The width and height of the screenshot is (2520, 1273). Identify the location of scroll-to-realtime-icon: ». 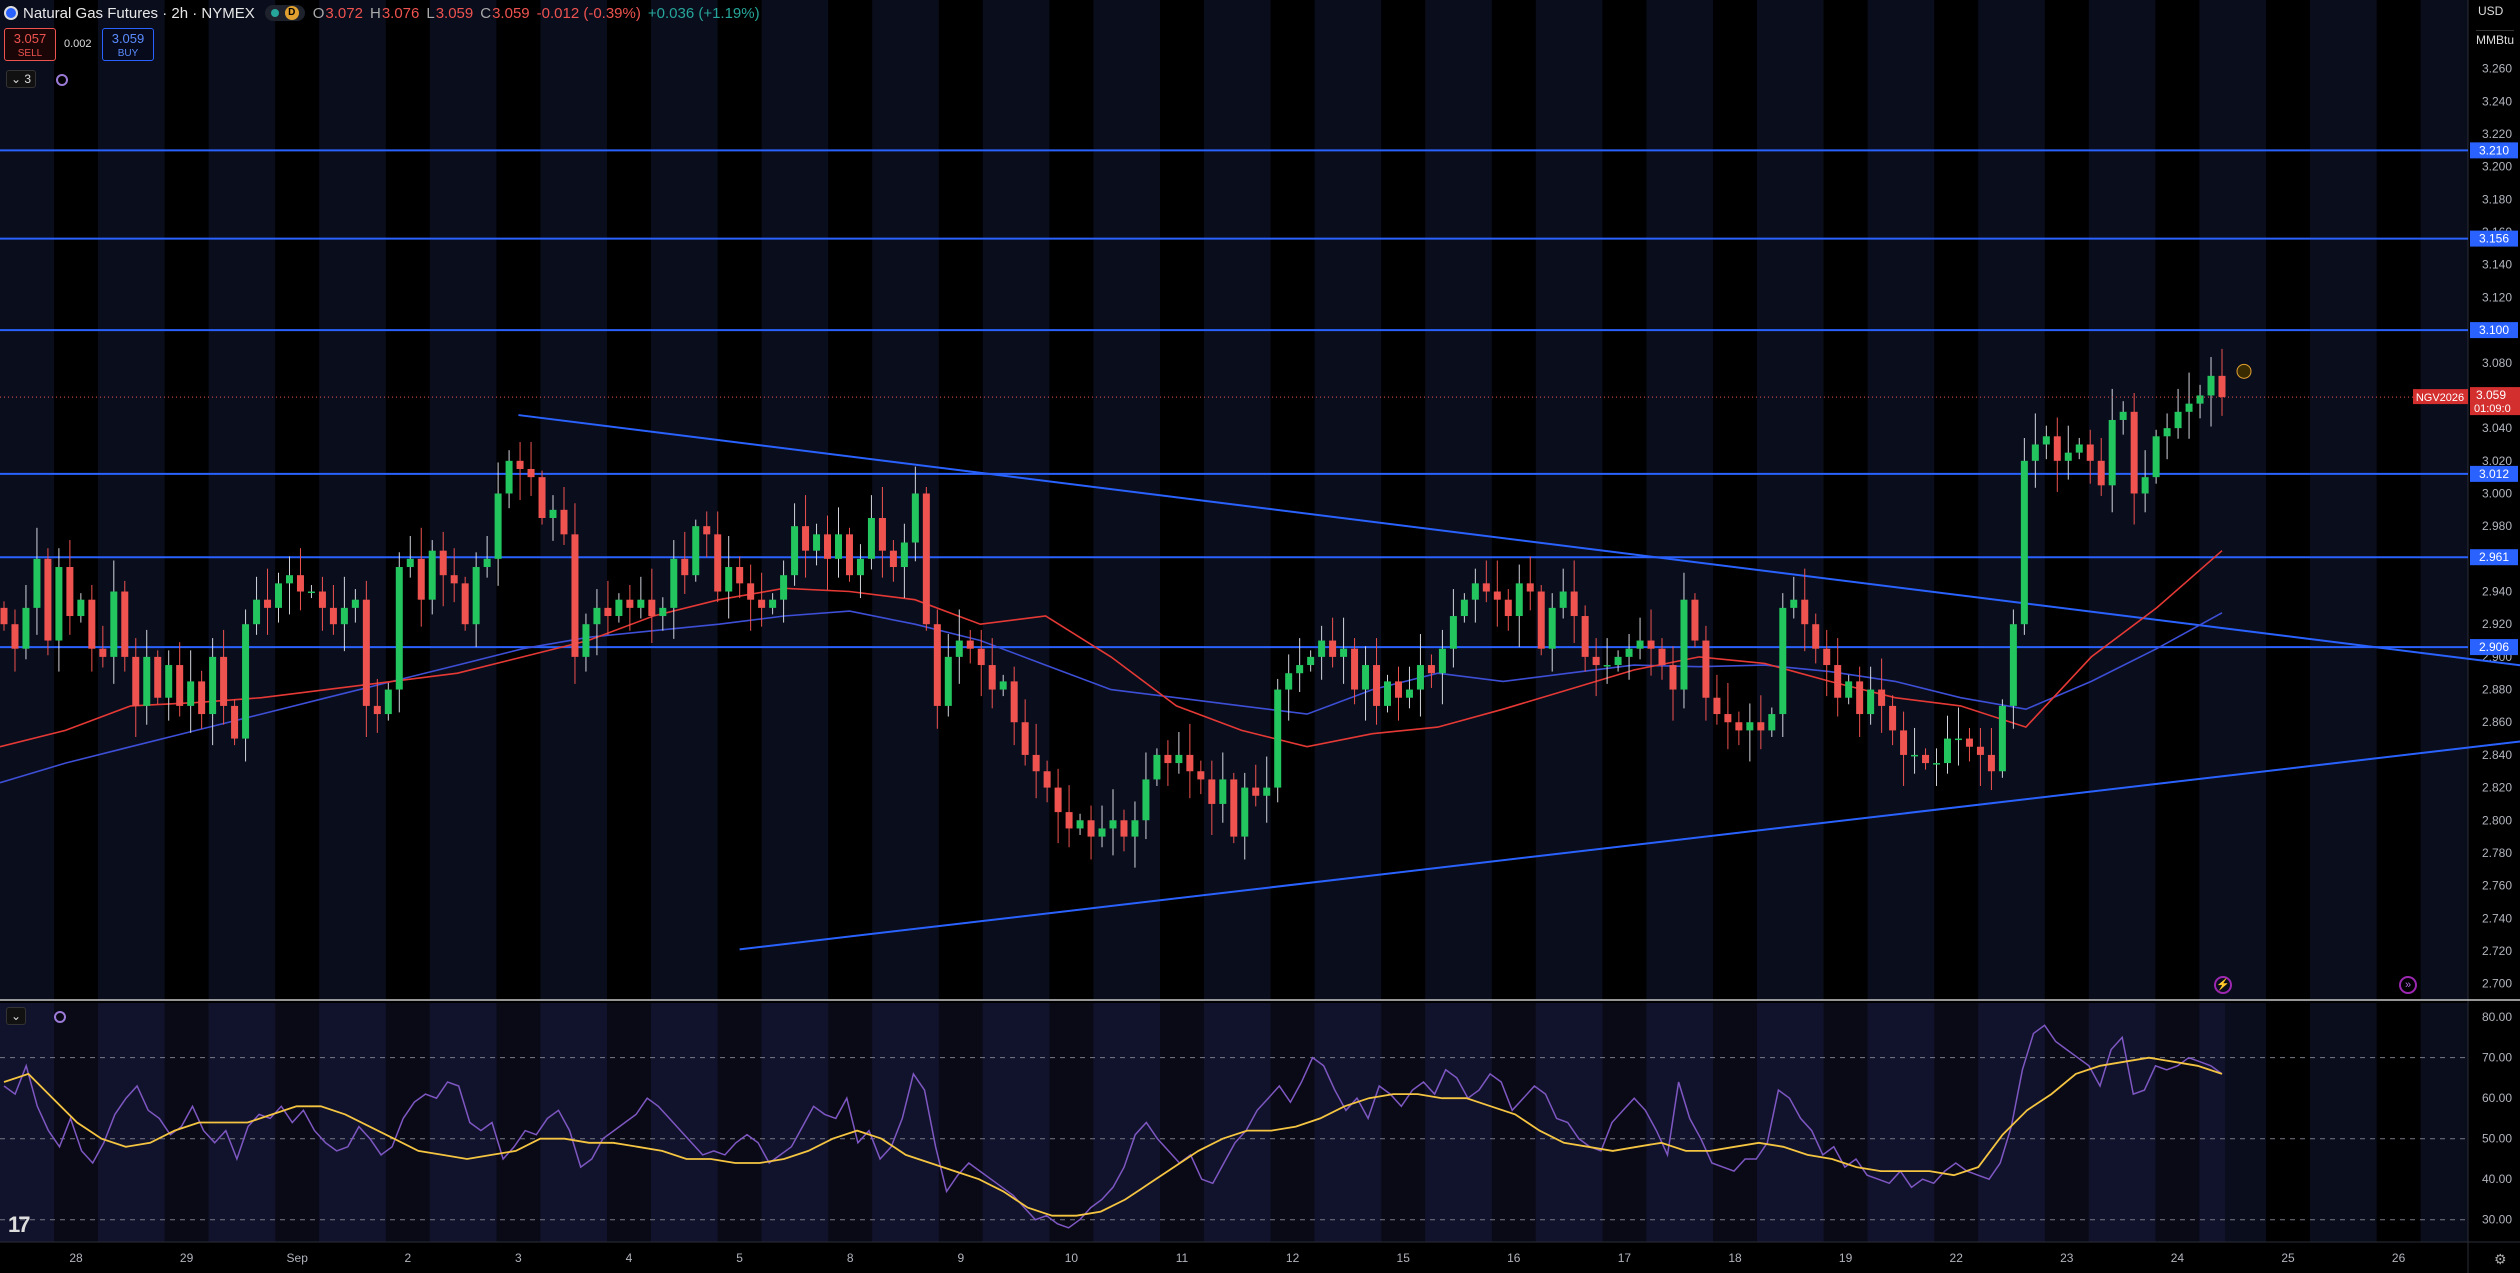
(2408, 985).